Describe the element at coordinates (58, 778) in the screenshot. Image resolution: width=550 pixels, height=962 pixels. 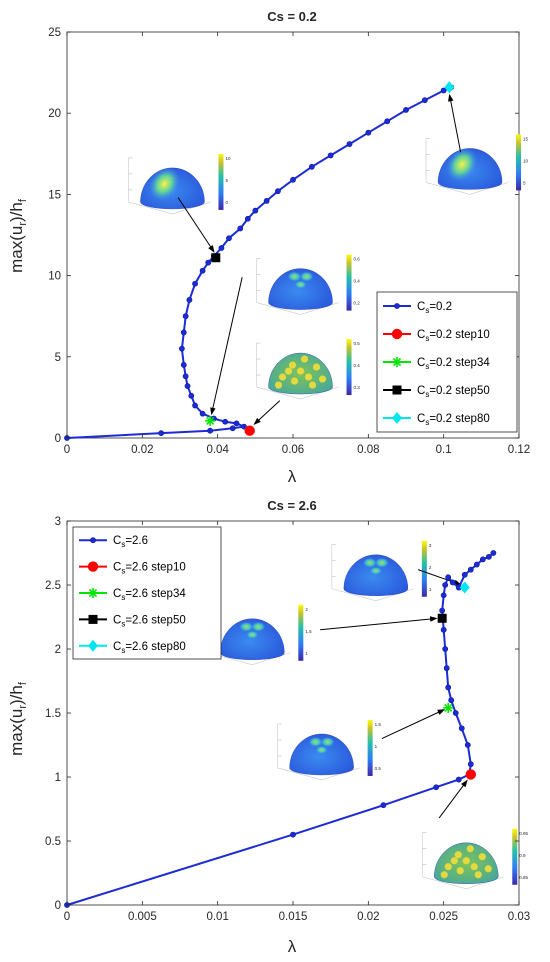
I see `y-tick-label: 1` at that location.